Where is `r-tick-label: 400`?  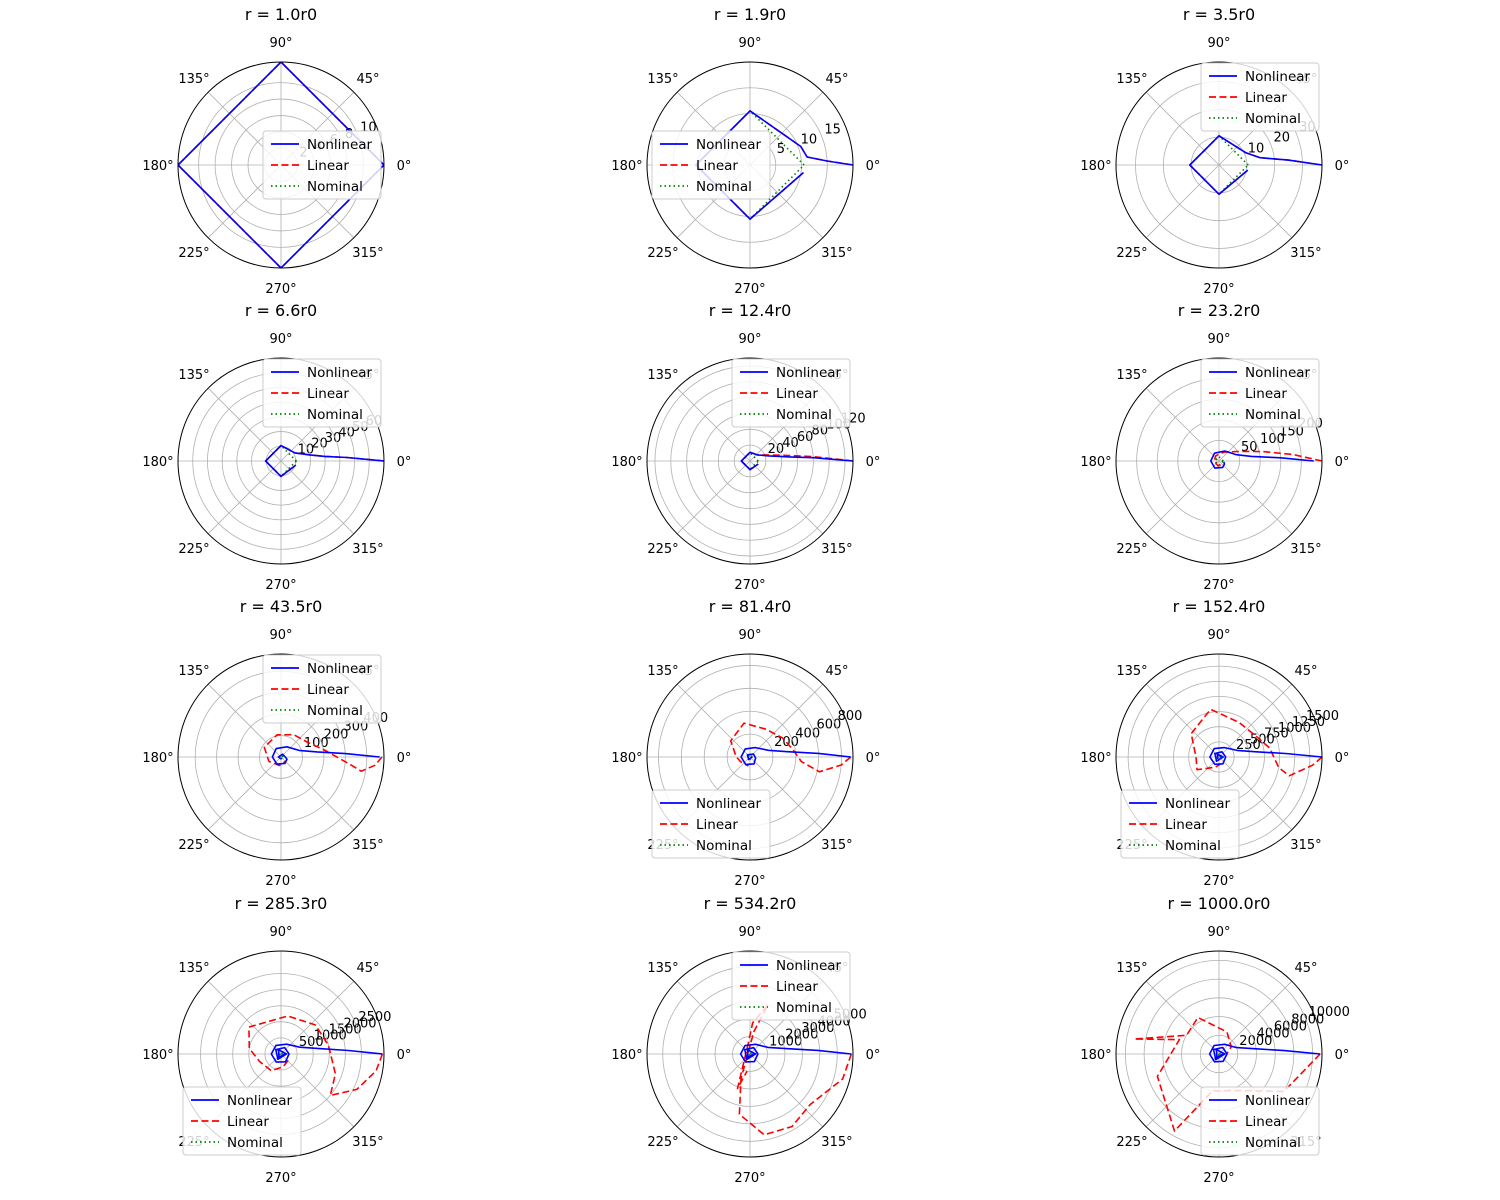 r-tick-label: 400 is located at coordinates (807, 733).